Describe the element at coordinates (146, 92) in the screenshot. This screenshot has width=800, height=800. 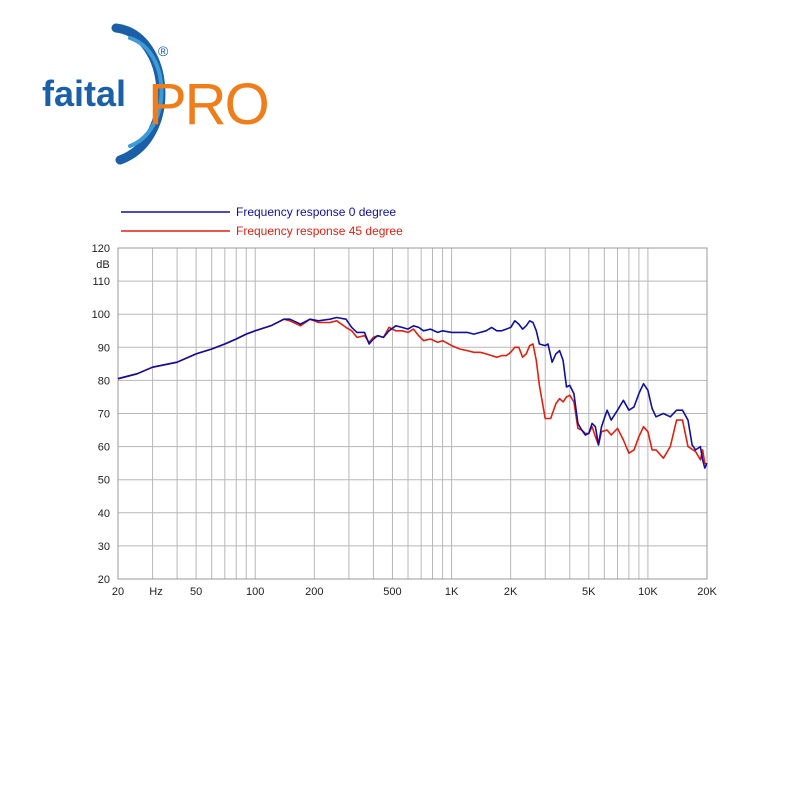
I see `logo-arc-inner` at that location.